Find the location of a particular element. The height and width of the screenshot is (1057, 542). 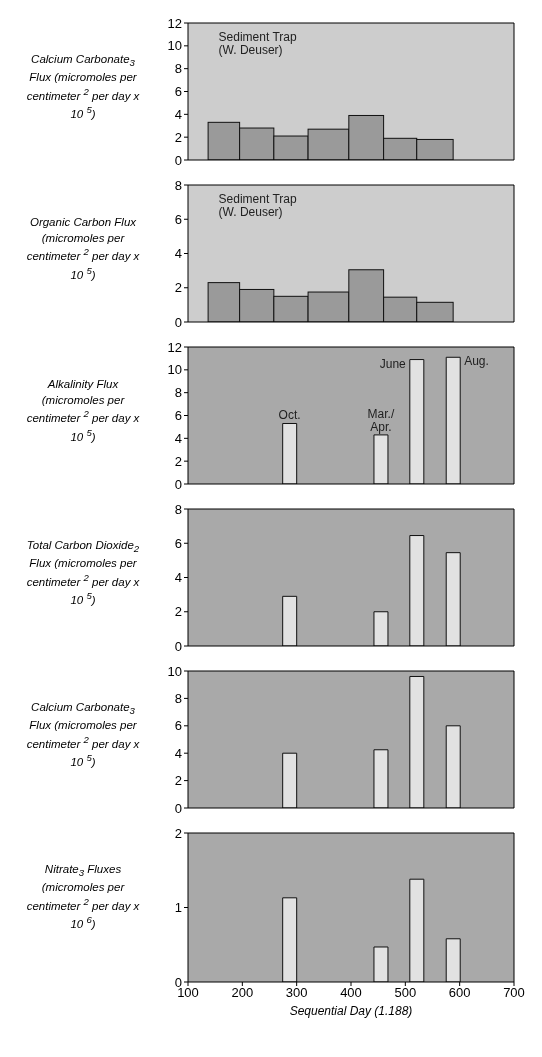

annotation: June is located at coordinates (393, 363).